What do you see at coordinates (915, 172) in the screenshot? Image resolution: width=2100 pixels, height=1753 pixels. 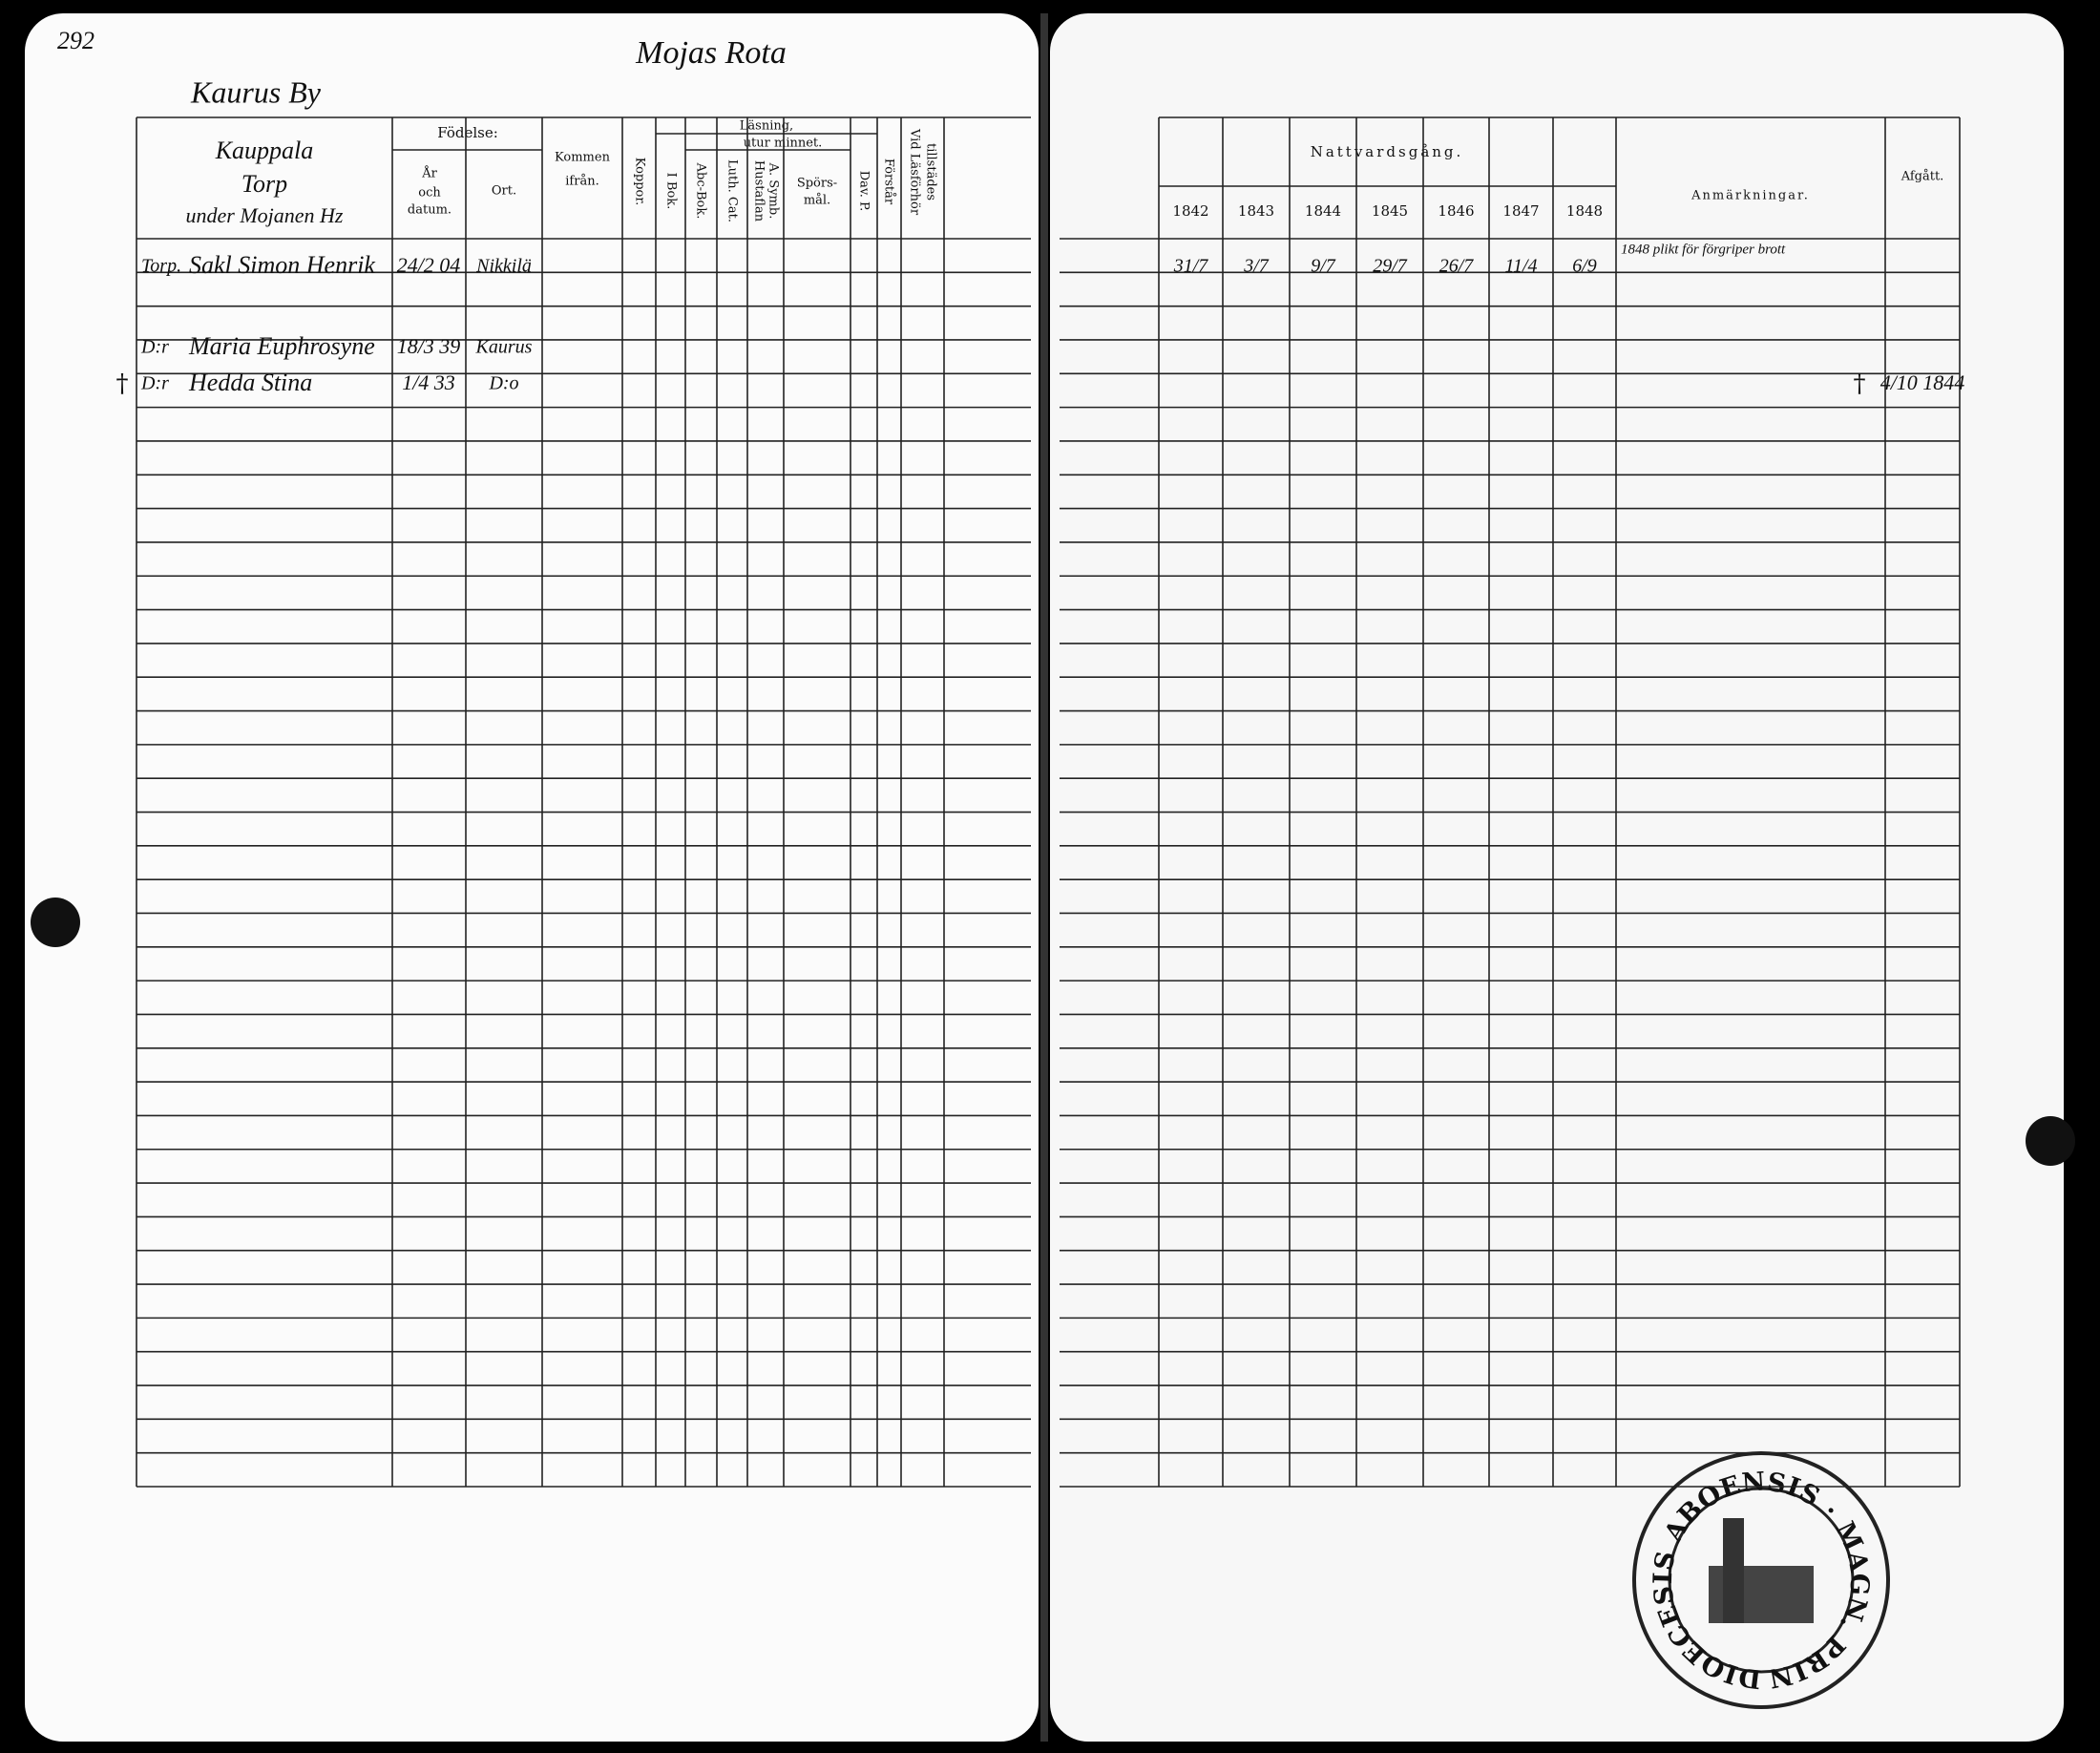 I see `header: Vid Läsförhör` at bounding box center [915, 172].